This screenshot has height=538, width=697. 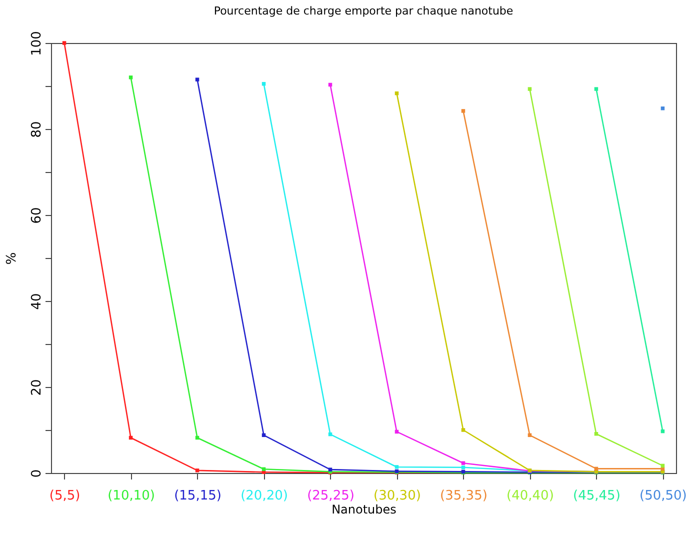 What do you see at coordinates (37, 473) in the screenshot?
I see `y-tick-label: 0` at bounding box center [37, 473].